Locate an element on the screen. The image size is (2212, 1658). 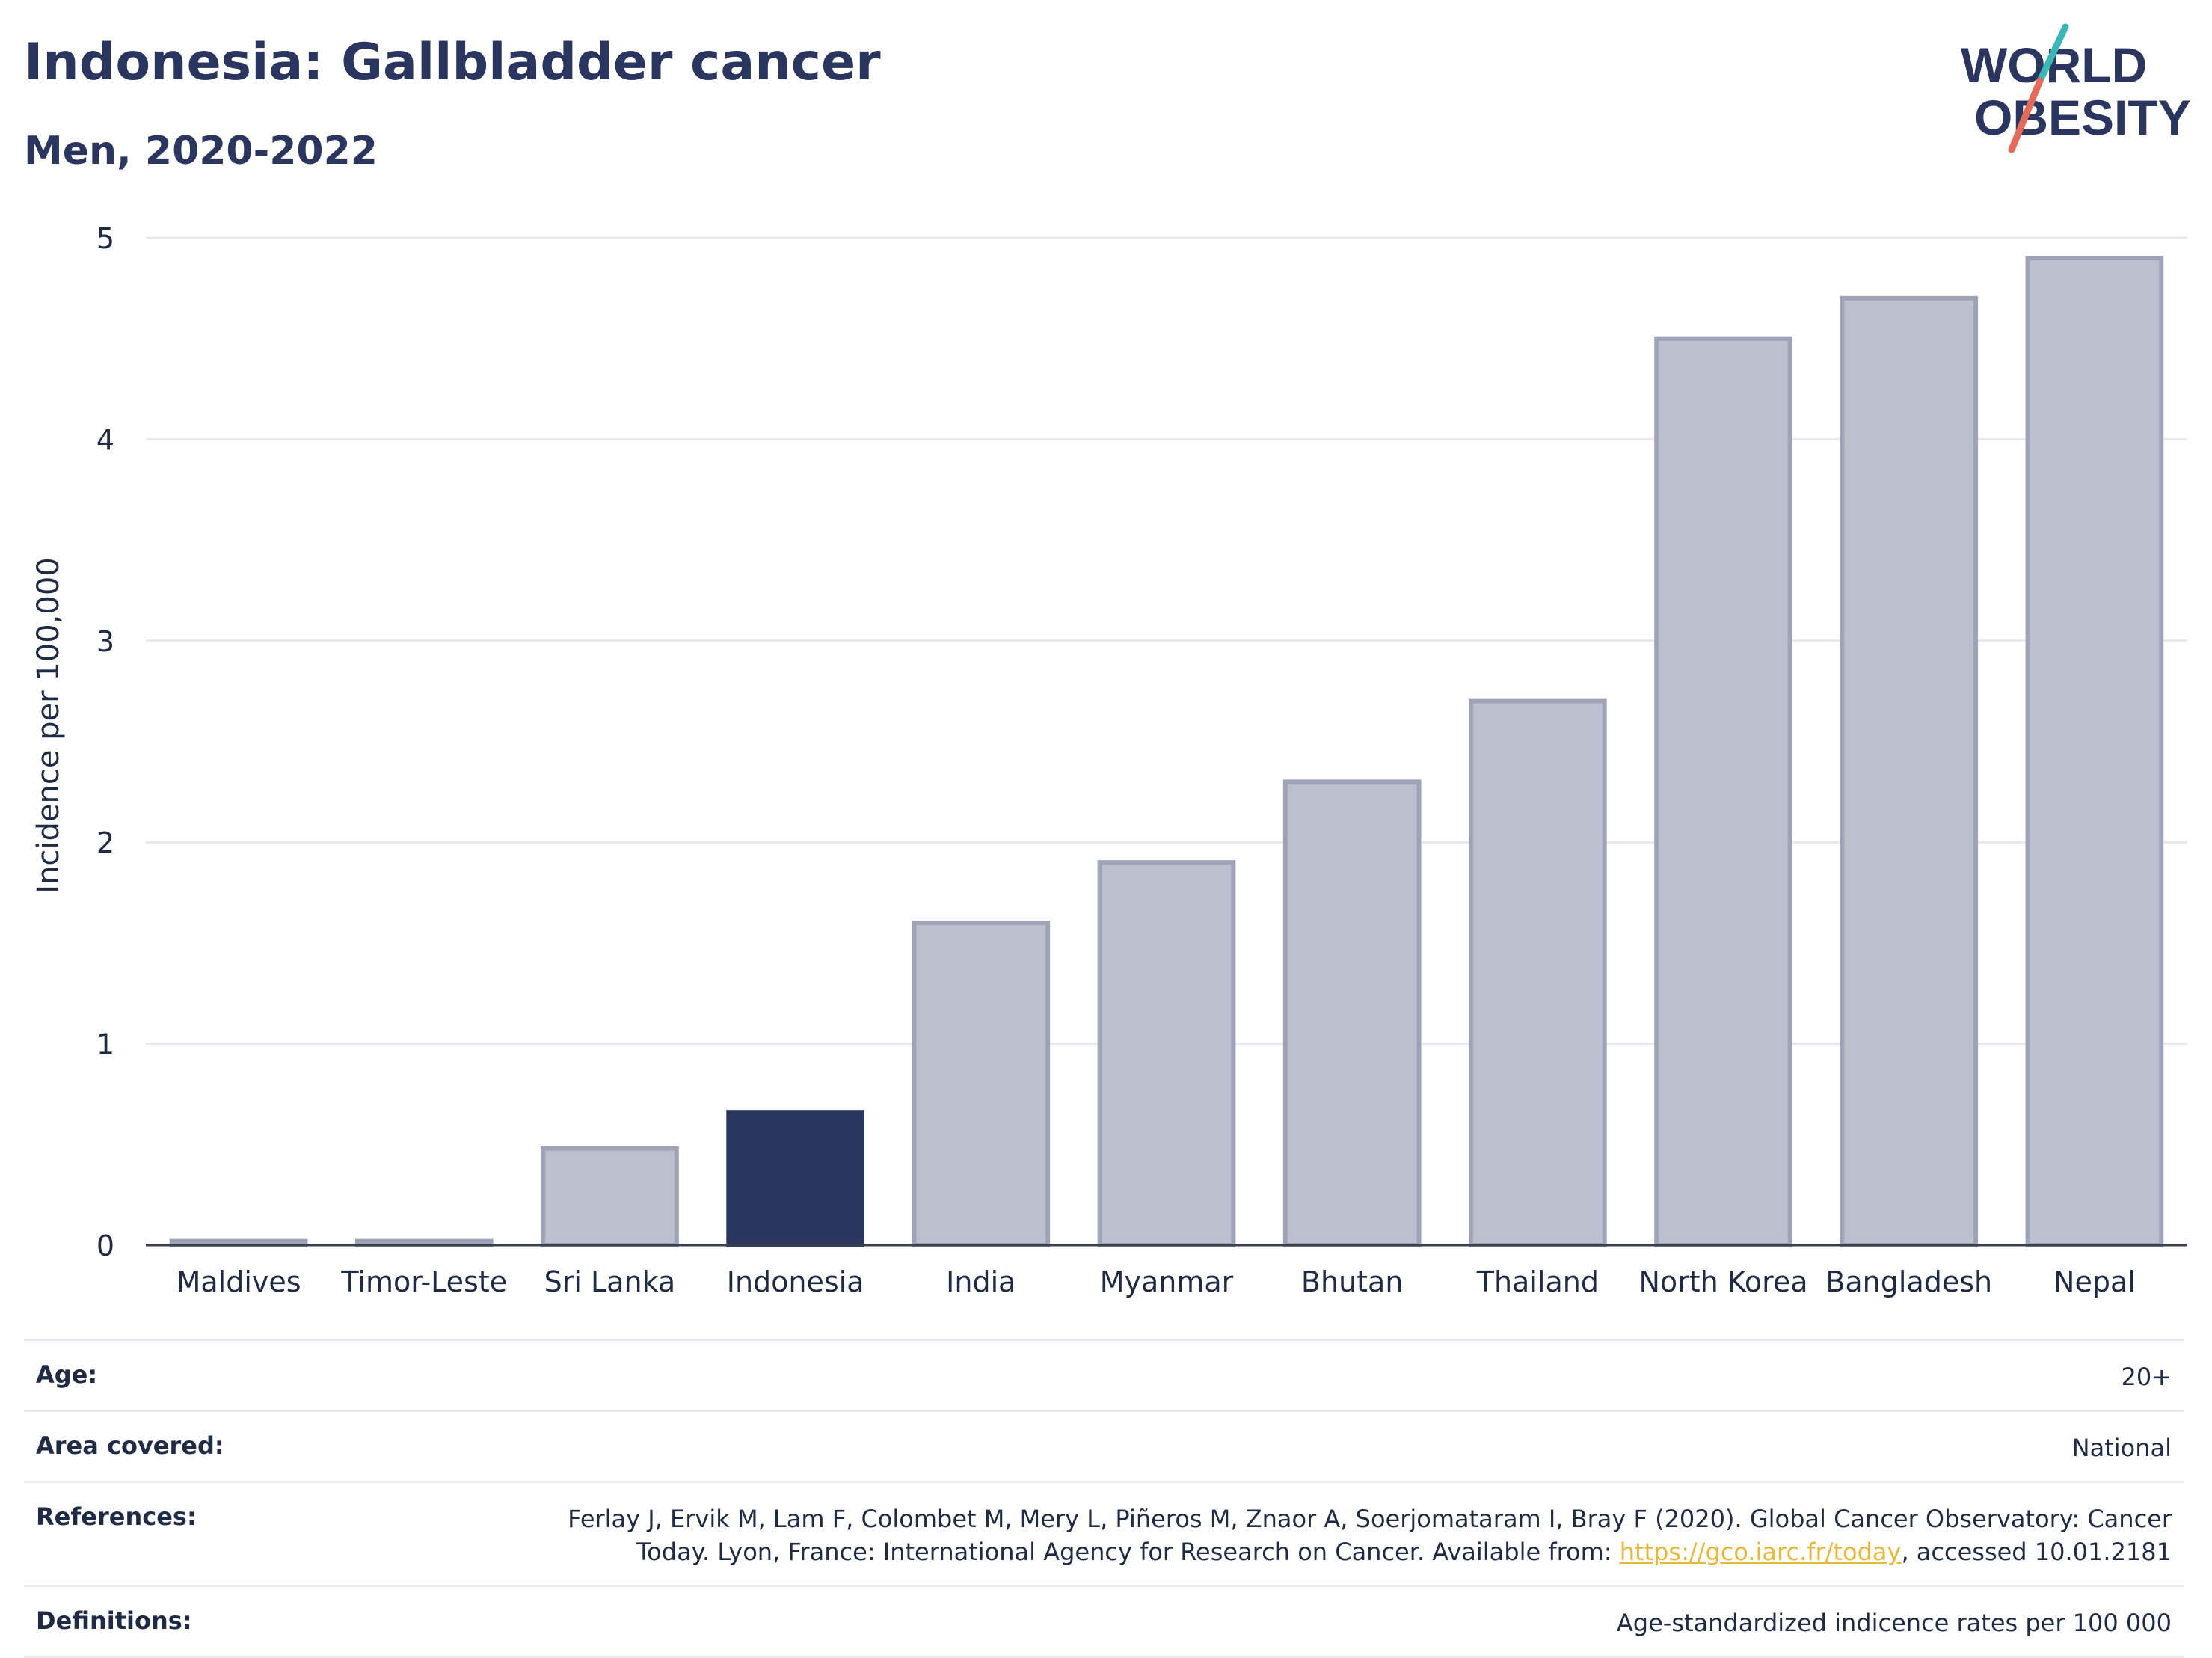
meta-definitions-label: Definitions: is located at coordinates (114, 1620).